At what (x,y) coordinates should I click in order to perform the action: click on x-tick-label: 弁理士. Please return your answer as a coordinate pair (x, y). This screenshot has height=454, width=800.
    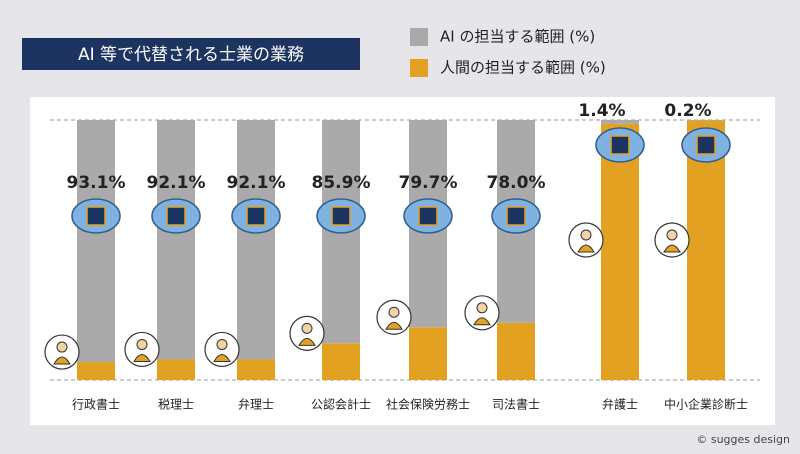
    Looking at the image, I should click on (256, 404).